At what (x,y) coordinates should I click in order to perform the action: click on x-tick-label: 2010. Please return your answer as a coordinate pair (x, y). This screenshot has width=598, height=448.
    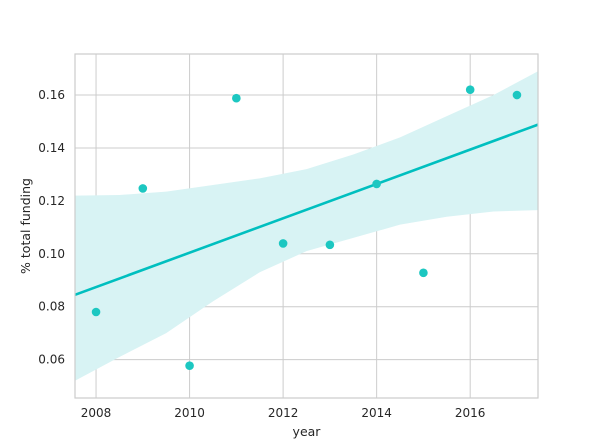
    Looking at the image, I should click on (189, 413).